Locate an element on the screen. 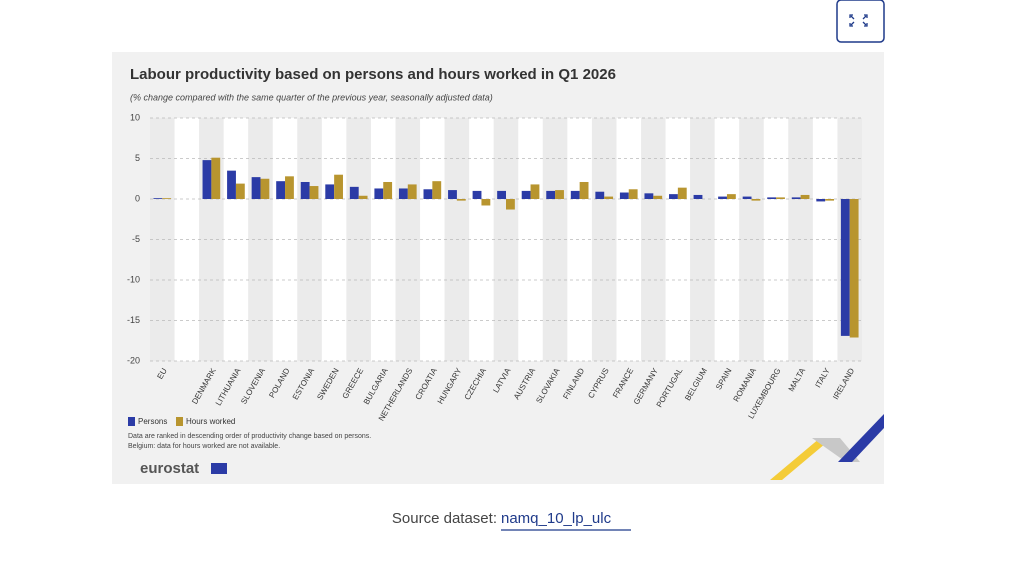 The width and height of the screenshot is (1024, 576). y-tick-label: -20 is located at coordinates (133, 360).